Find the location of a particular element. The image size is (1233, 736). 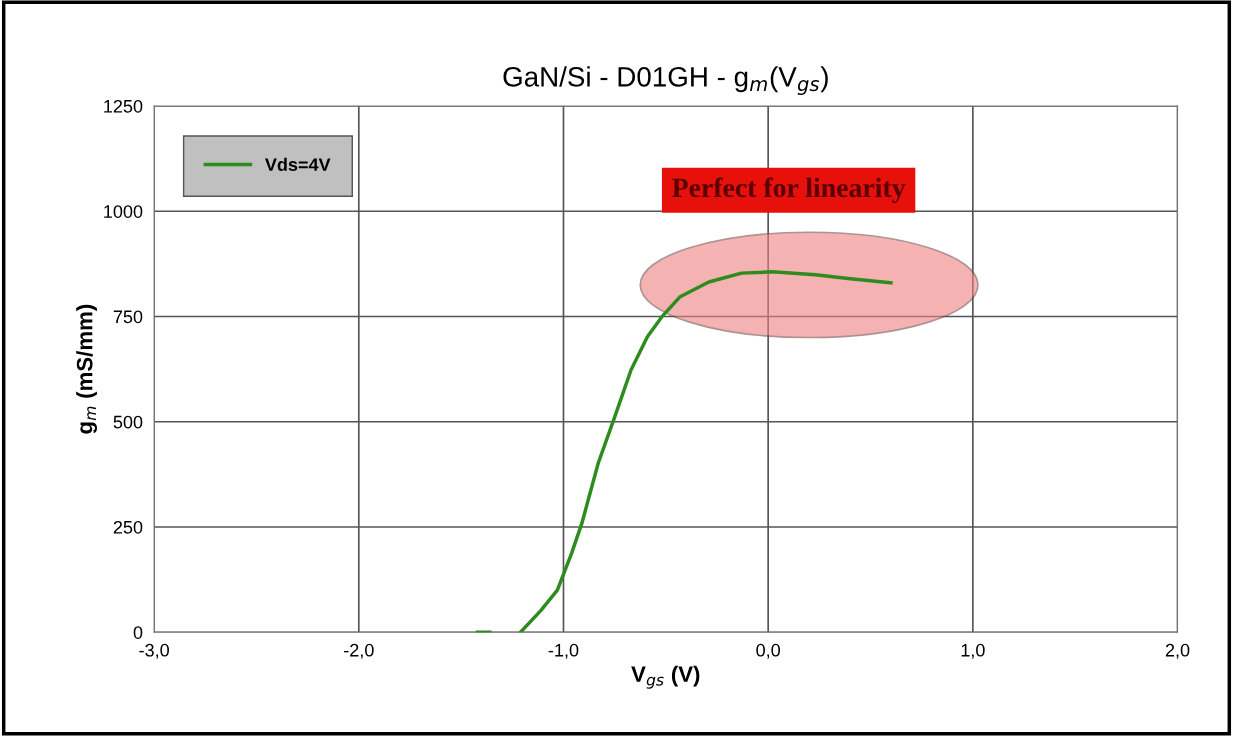

annotation: Perfect for linearity is located at coordinates (789, 190).